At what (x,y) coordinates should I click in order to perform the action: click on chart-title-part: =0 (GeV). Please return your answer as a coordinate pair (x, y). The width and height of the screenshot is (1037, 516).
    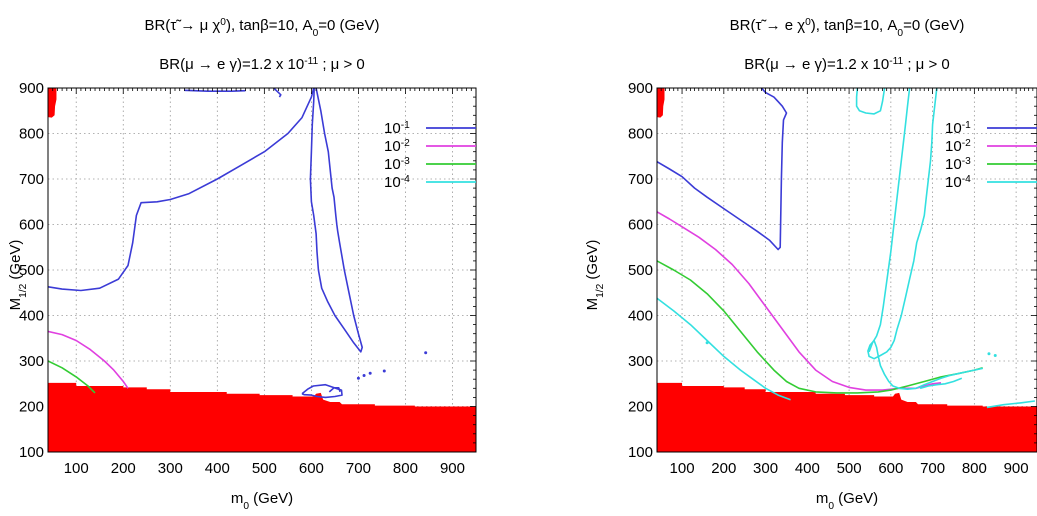
    Looking at the image, I should click on (933, 25).